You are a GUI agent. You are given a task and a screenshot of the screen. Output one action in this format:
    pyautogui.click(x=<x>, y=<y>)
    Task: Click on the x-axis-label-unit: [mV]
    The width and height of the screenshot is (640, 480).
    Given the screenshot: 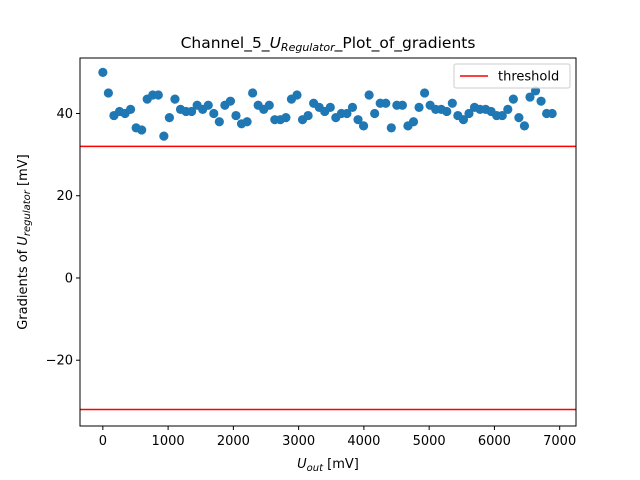 What is the action you would take?
    pyautogui.click(x=341, y=464)
    